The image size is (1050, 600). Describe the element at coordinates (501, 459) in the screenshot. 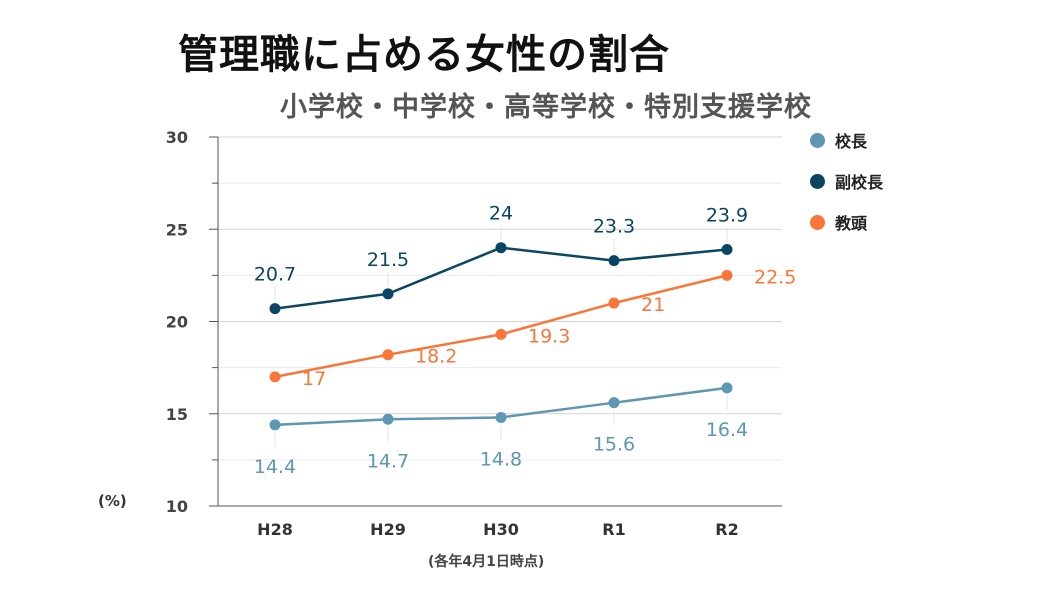

I see `data-label: 14.8` at that location.